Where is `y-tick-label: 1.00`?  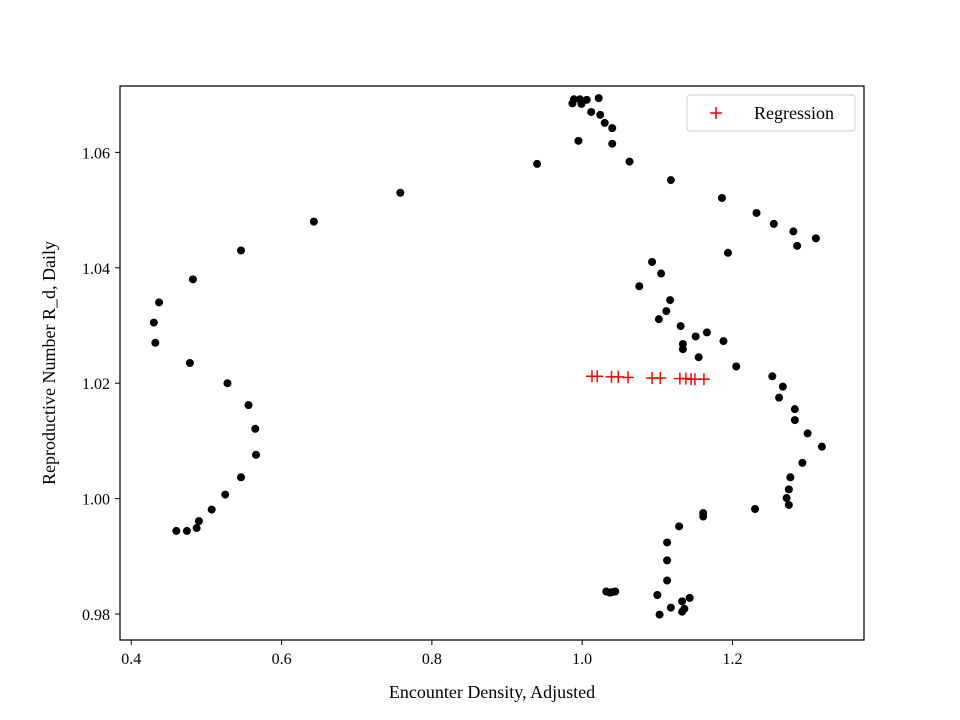 y-tick-label: 1.00 is located at coordinates (96, 500).